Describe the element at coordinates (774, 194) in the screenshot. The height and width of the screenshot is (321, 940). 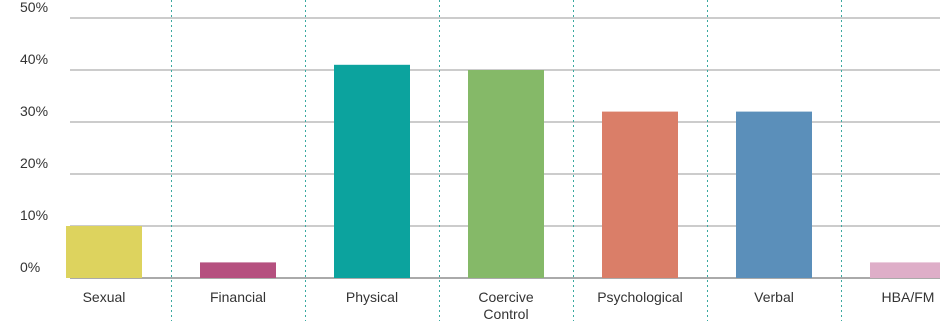
I see `bar-verbal` at that location.